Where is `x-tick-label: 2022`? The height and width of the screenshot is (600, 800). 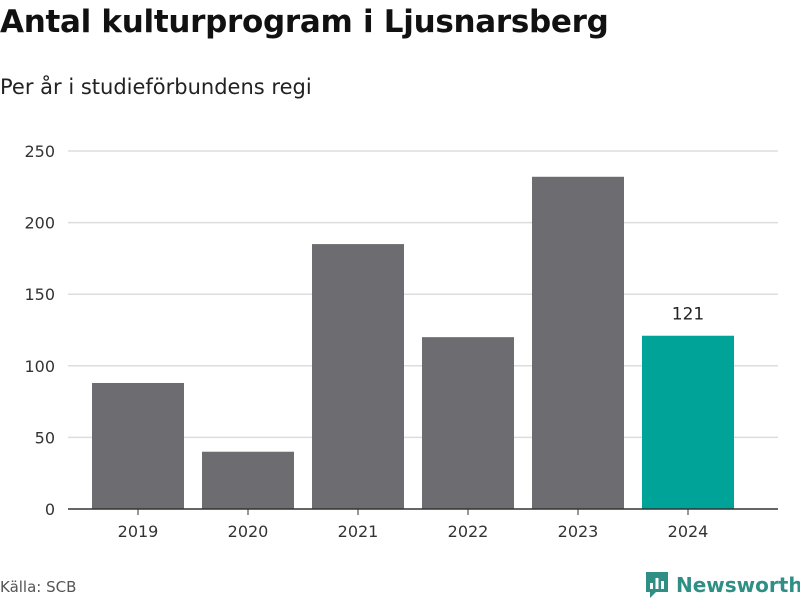 x-tick-label: 2022 is located at coordinates (468, 531).